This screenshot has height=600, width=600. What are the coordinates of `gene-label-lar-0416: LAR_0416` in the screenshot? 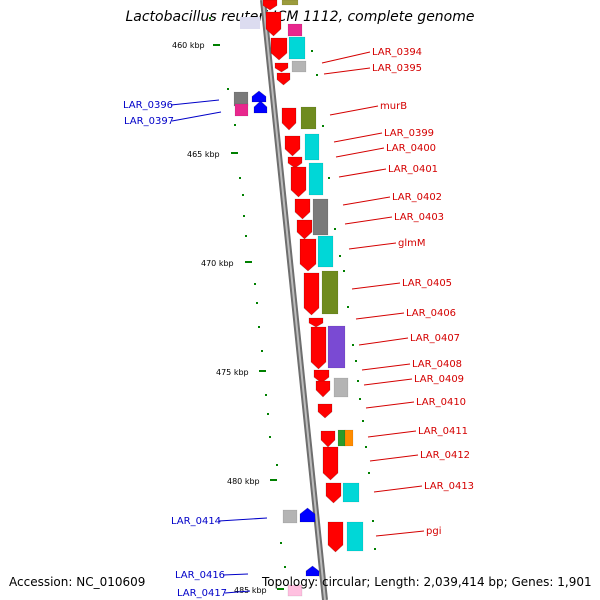 It's located at (200, 575).